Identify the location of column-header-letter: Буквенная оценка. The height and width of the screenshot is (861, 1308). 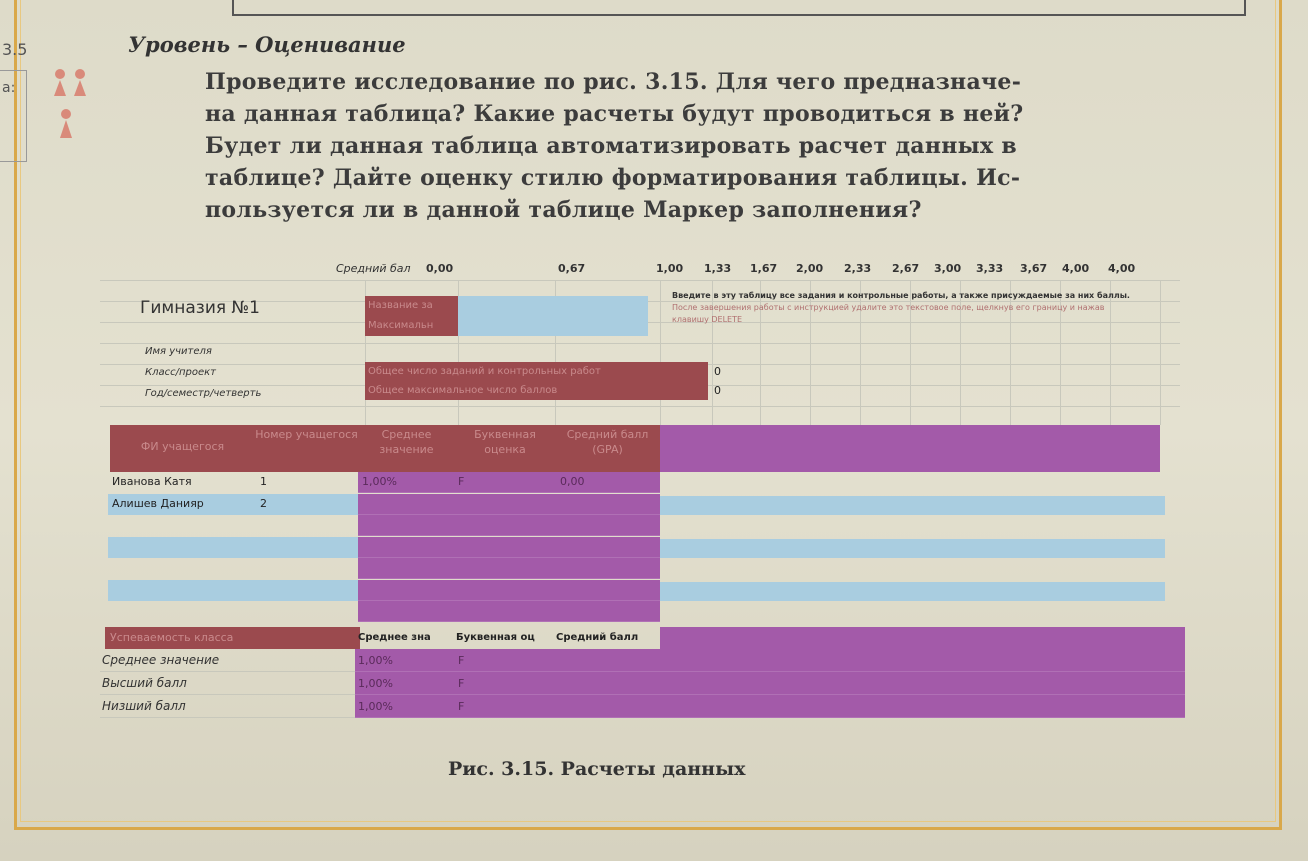
(505, 448).